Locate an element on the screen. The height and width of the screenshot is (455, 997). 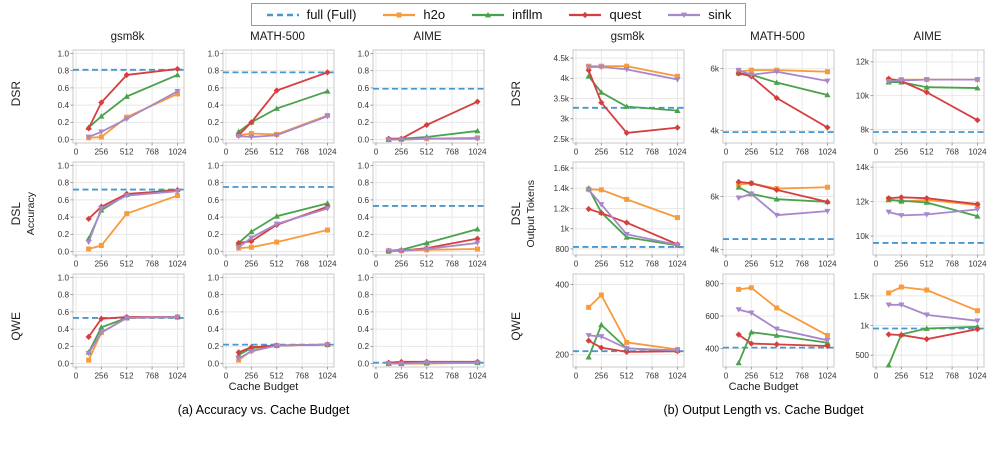
sink-marker-icon is located at coordinates (684, 15).